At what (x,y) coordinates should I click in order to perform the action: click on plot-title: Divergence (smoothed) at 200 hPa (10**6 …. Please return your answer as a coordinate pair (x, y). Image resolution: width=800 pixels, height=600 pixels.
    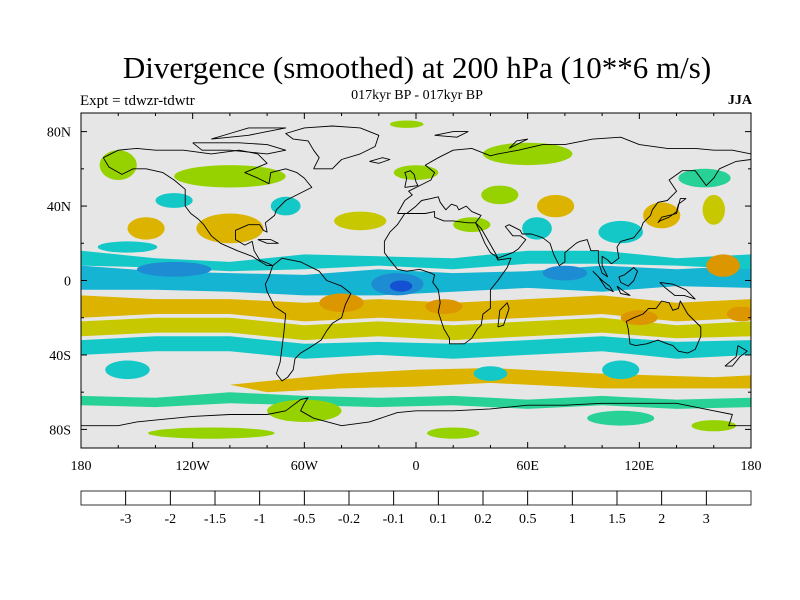
    Looking at the image, I should click on (417, 67).